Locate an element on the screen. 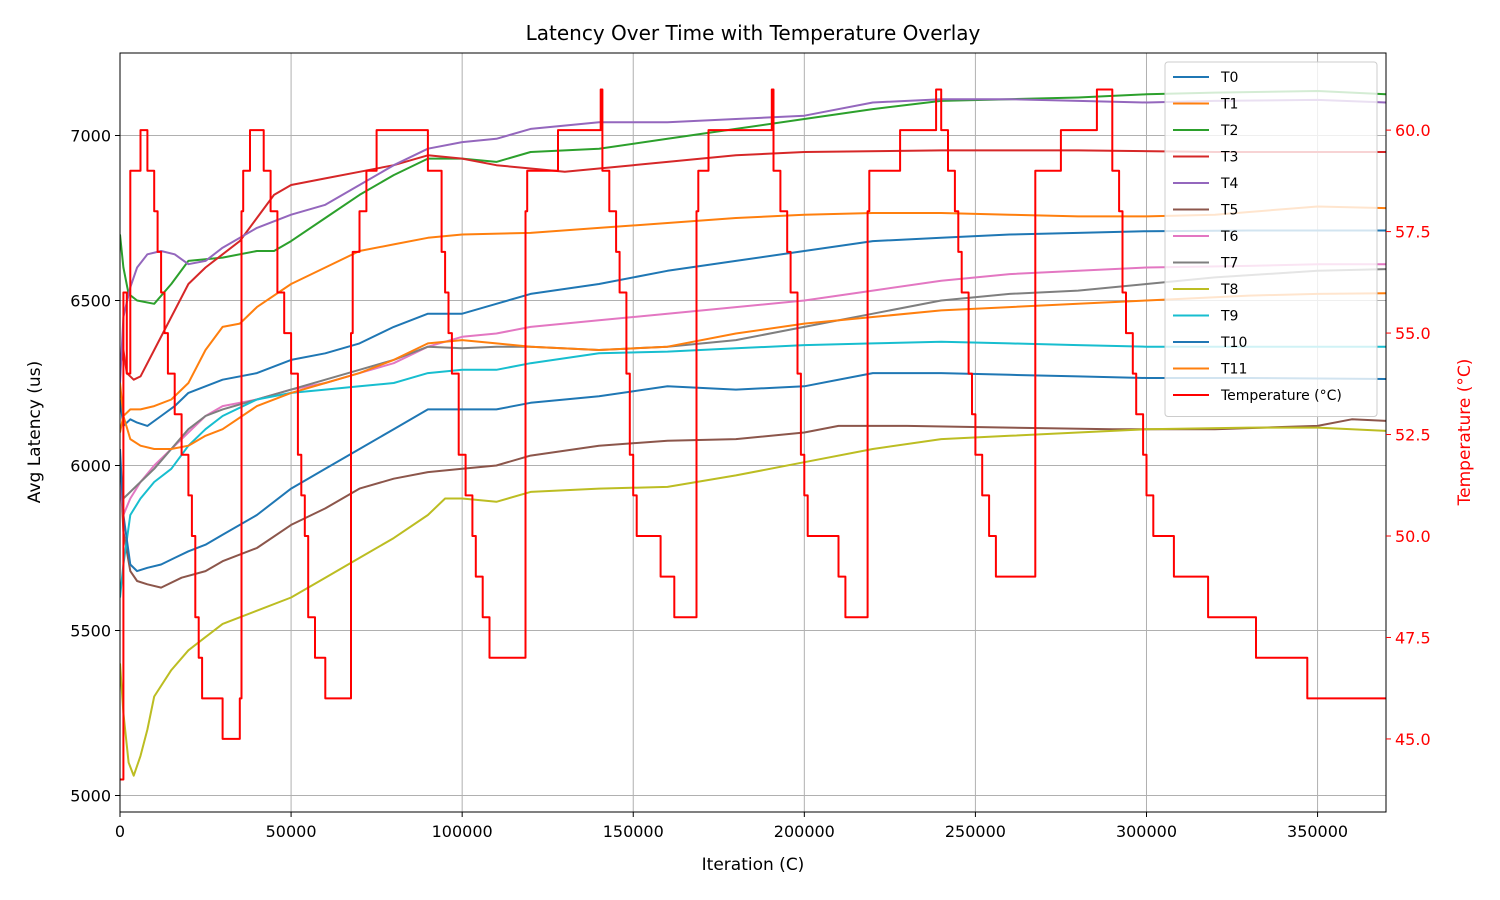 The width and height of the screenshot is (1500, 900). legend-label: T3 is located at coordinates (1229, 158).